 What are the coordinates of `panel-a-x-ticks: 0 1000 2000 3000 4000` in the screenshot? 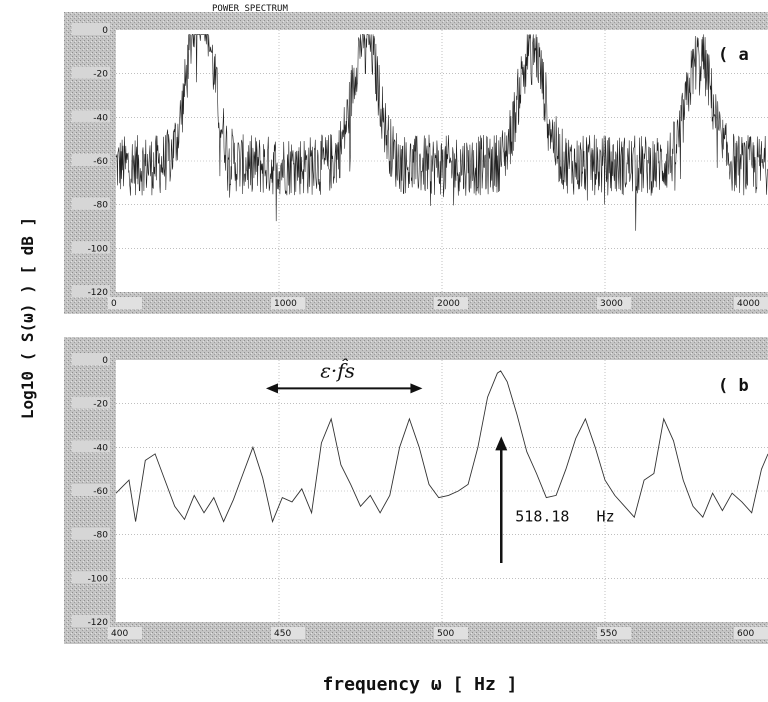 It's located at (438, 303).